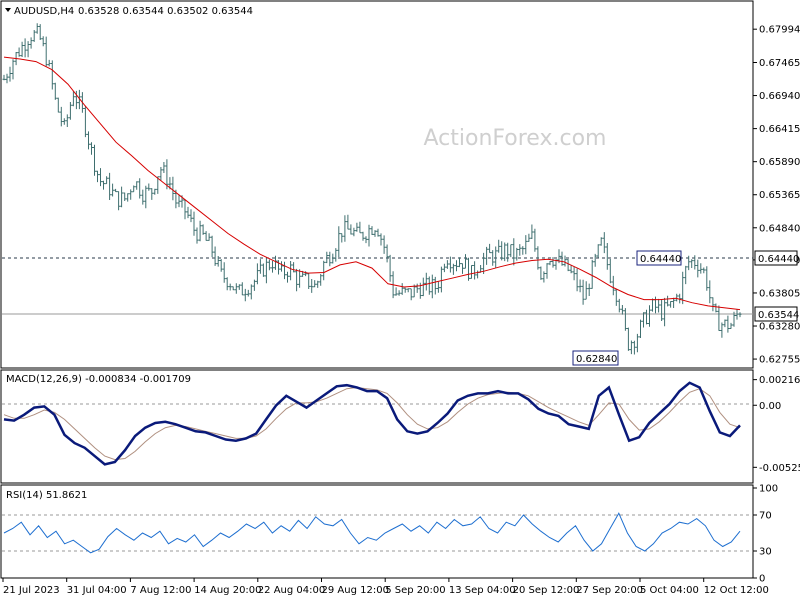 This screenshot has width=800, height=600. What do you see at coordinates (779, 228) in the screenshot?
I see `y-tick-label: 0.64840` at bounding box center [779, 228].